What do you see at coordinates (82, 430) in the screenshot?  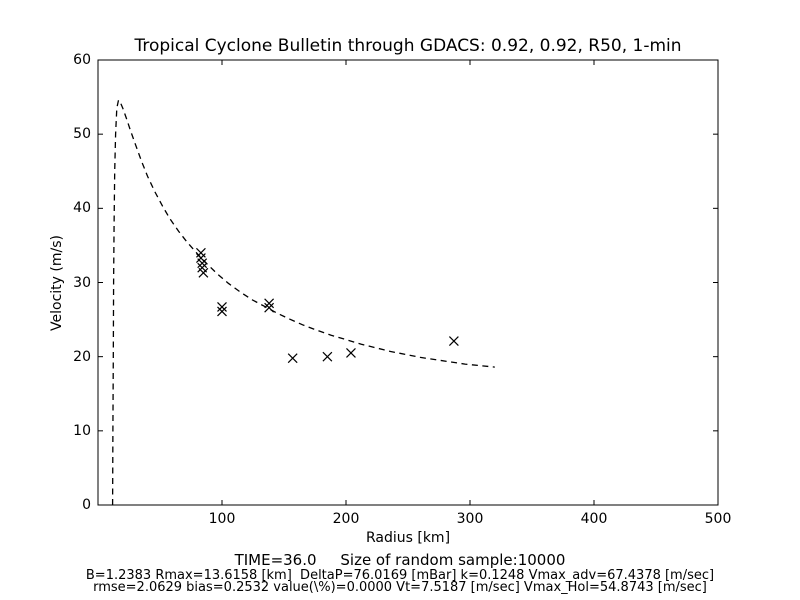 I see `y-tick-label: 10` at bounding box center [82, 430].